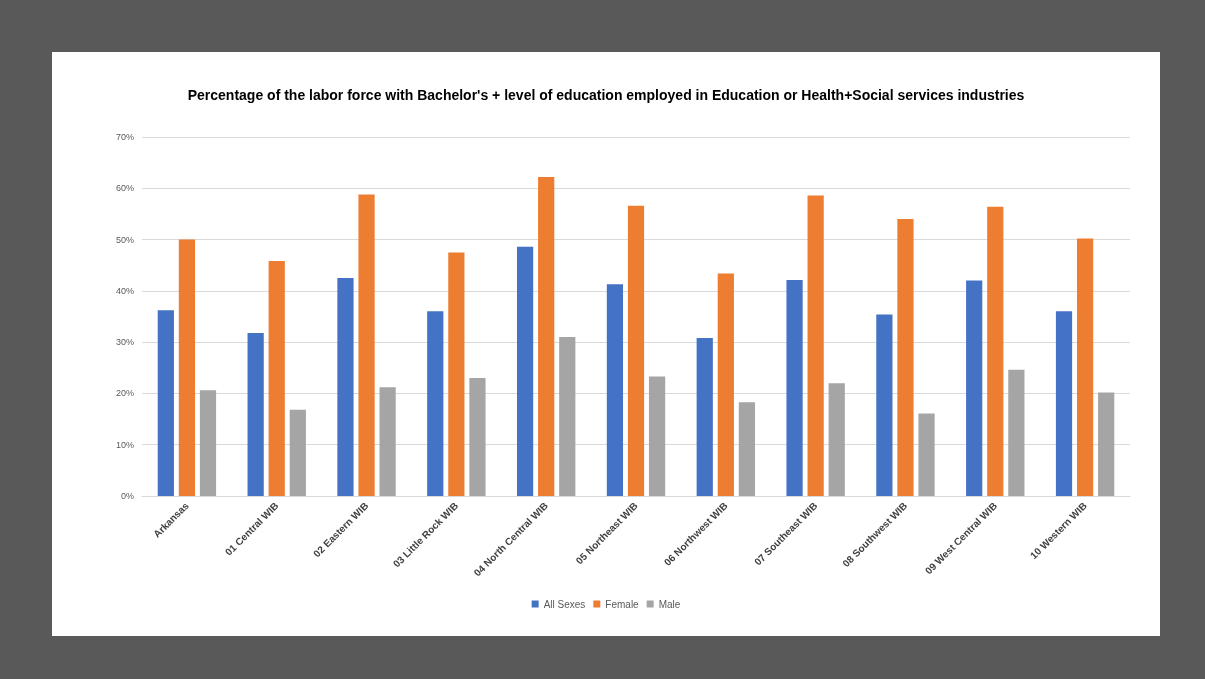 Image resolution: width=1205 pixels, height=679 pixels. I want to click on y-tick-label: 60%, so click(124, 188).